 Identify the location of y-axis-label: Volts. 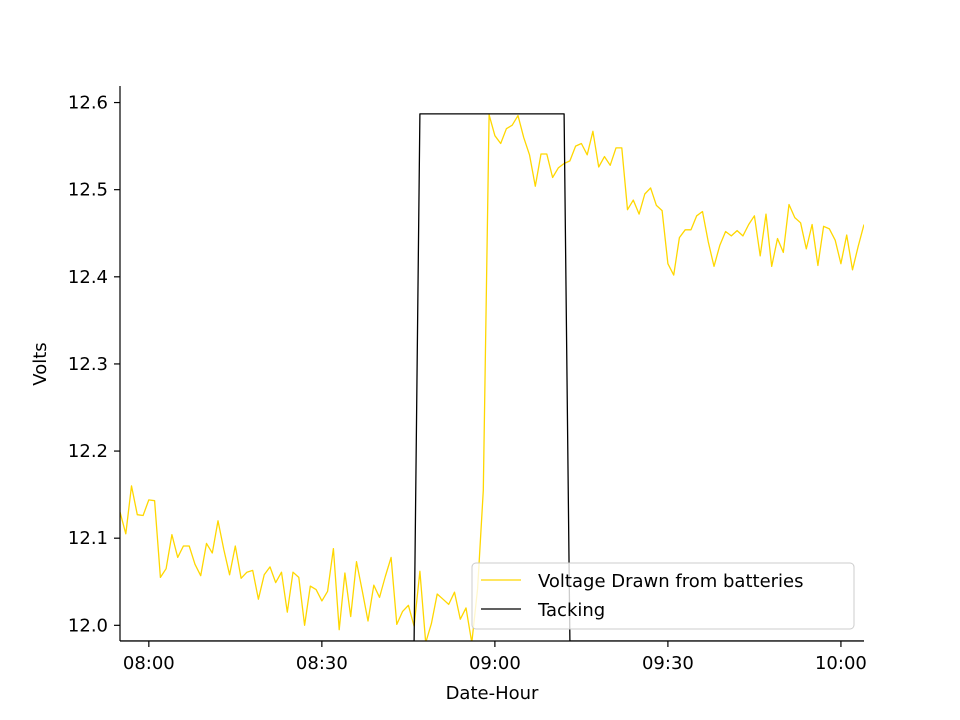
(40, 363).